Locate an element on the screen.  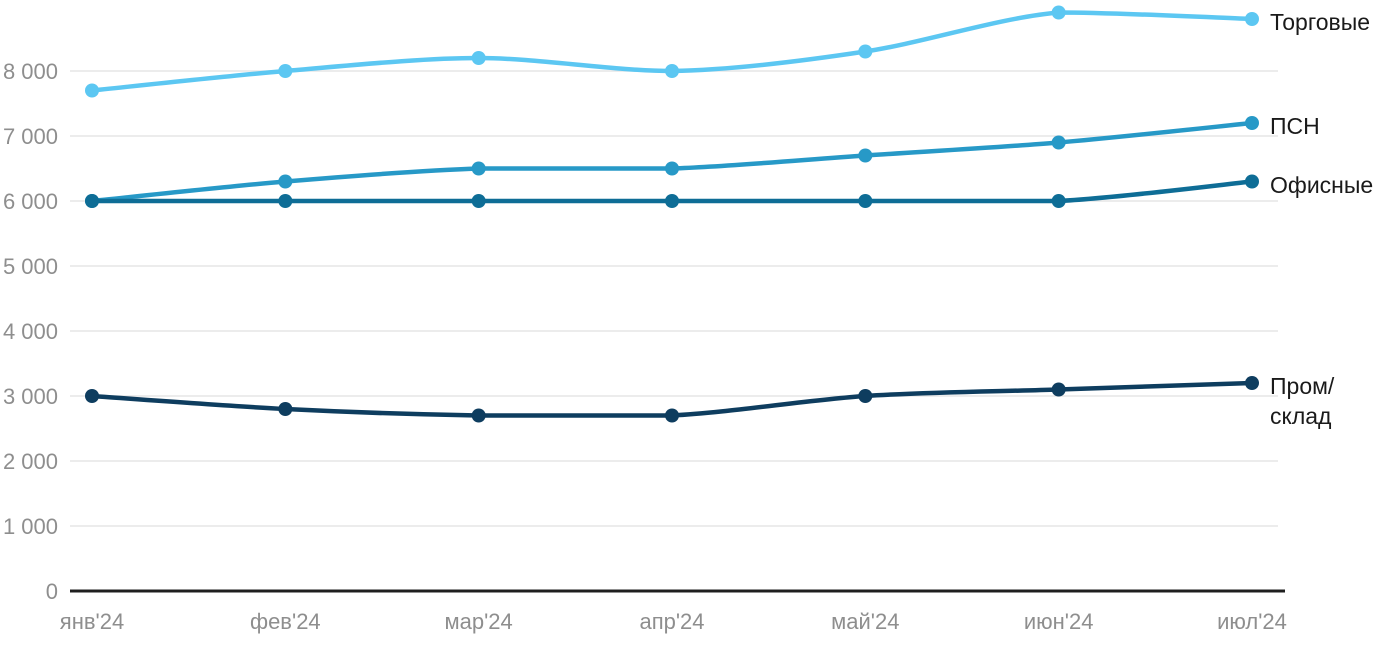
x-tick-label: фев'24 is located at coordinates (285, 621).